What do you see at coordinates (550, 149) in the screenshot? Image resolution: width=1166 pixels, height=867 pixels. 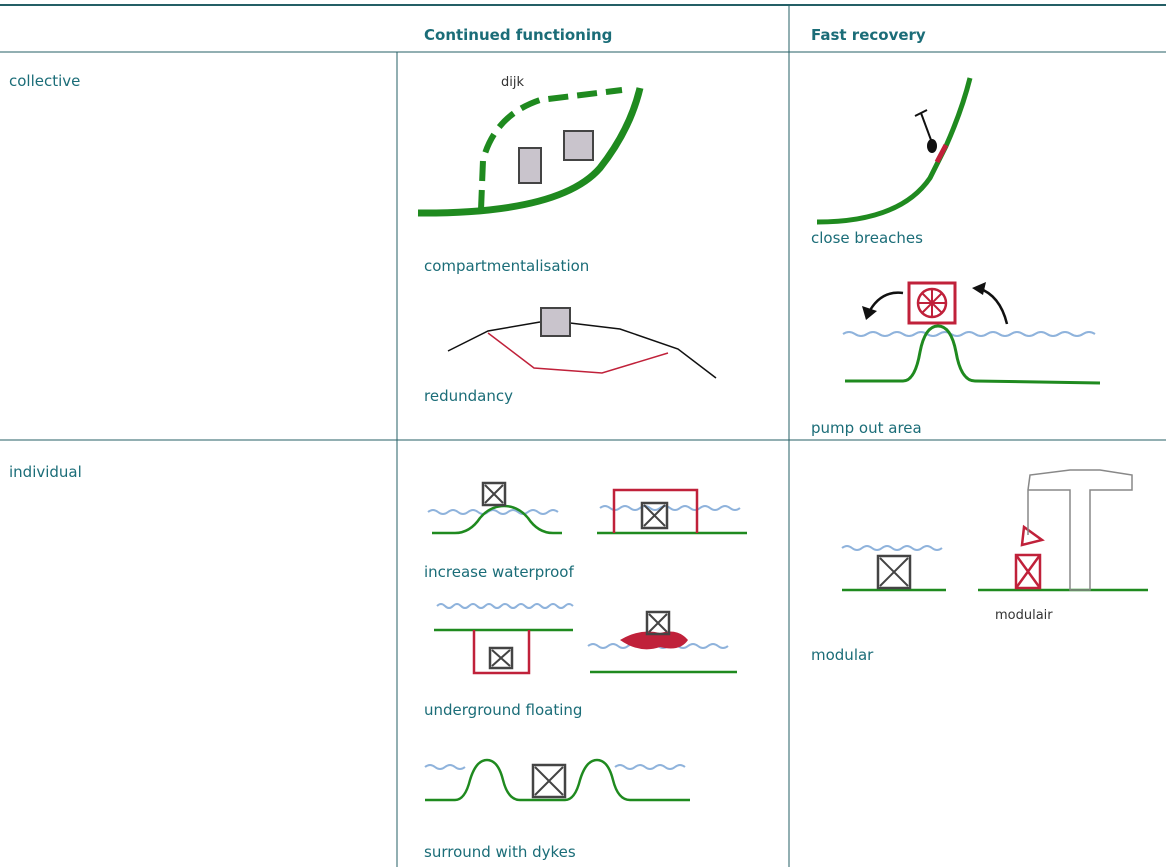 I see `dike-dashed` at bounding box center [550, 149].